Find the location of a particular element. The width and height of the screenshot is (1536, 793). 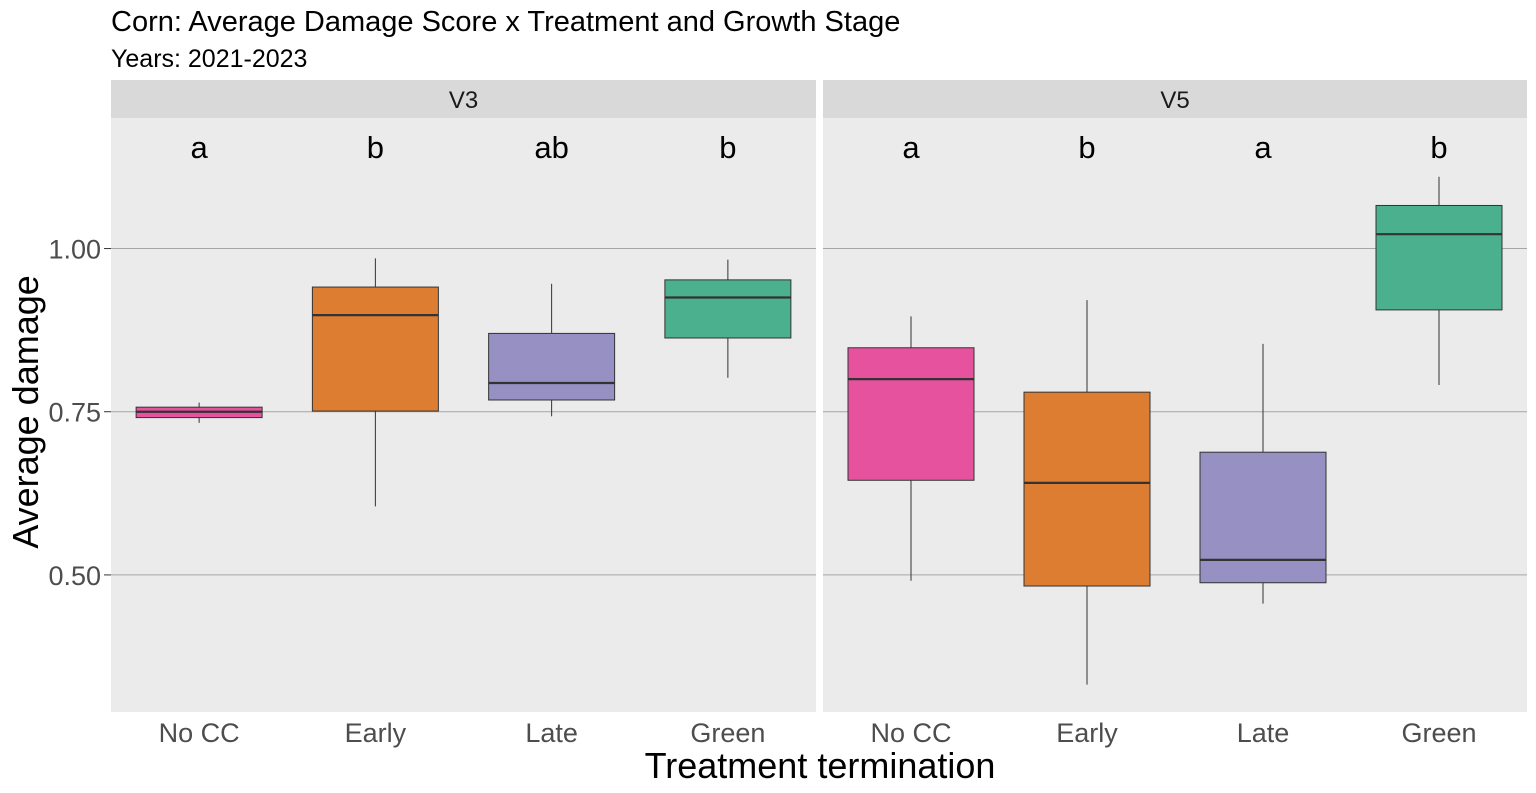

y-tick-label: 0.75 is located at coordinates (74, 413).